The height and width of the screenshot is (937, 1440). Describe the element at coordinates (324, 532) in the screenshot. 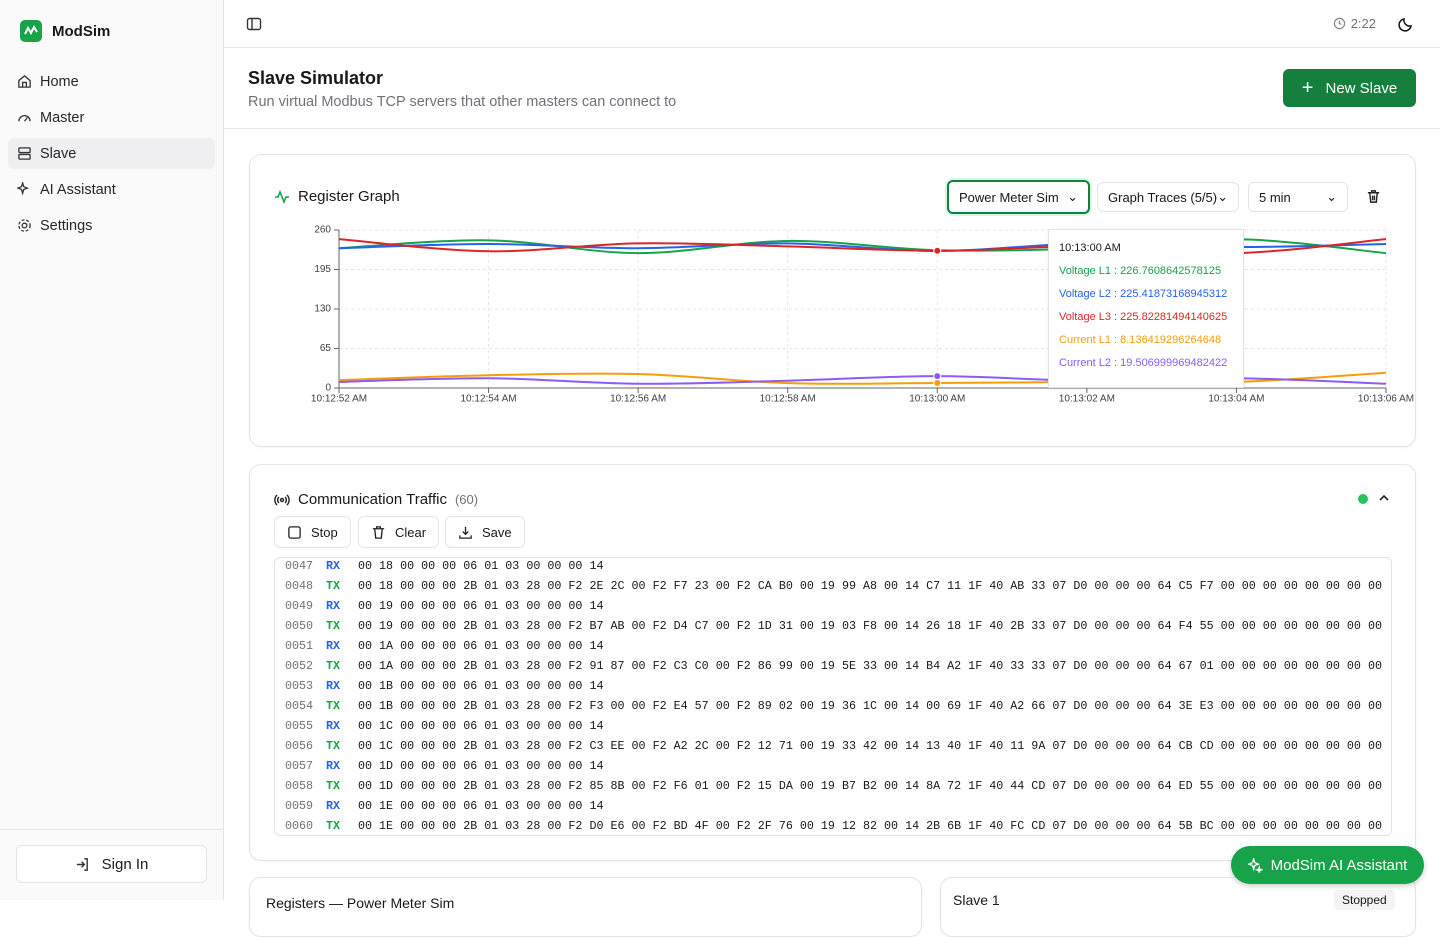

I see `traffic-button-label: Stop` at that location.